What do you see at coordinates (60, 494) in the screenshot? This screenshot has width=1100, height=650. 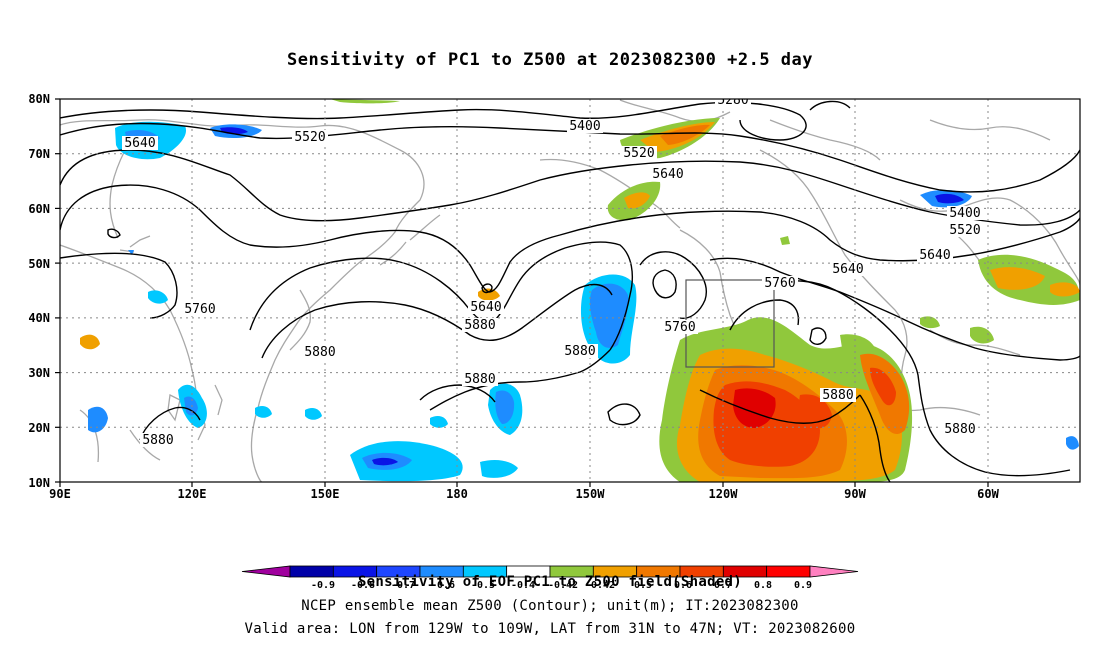 I see `lon-label: 90E` at bounding box center [60, 494].